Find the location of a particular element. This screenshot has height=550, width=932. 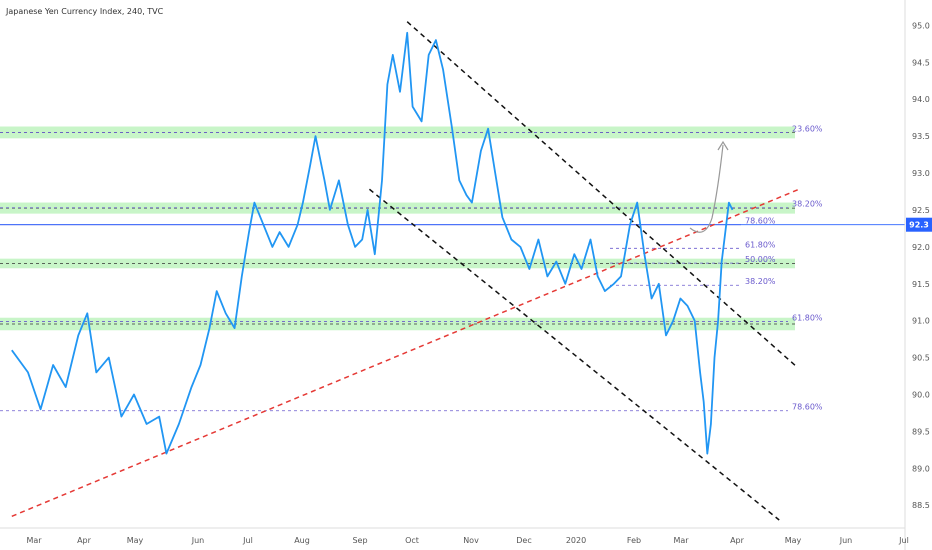

current-price-label: 92.3 is located at coordinates (919, 225).